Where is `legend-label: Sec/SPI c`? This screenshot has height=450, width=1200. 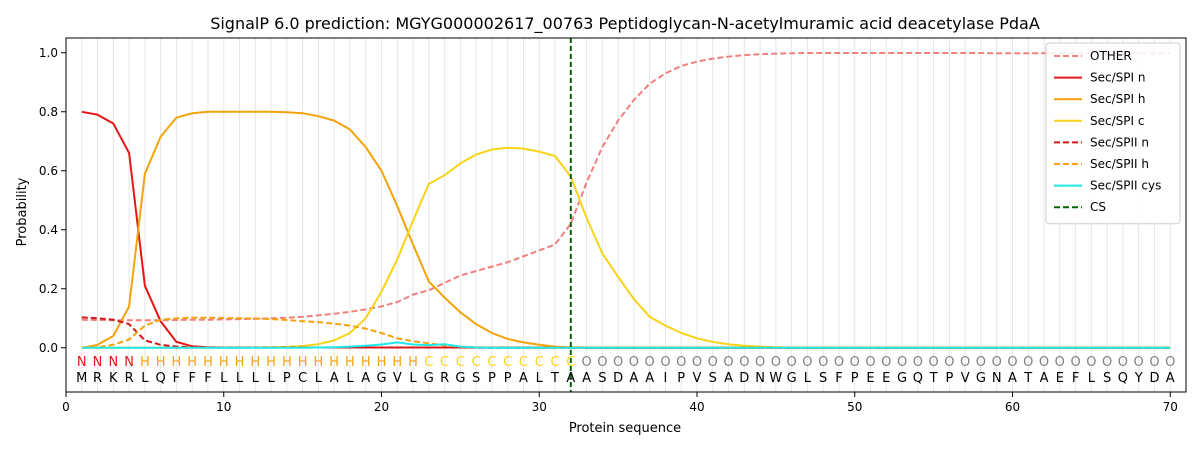 legend-label: Sec/SPI c is located at coordinates (1117, 121).